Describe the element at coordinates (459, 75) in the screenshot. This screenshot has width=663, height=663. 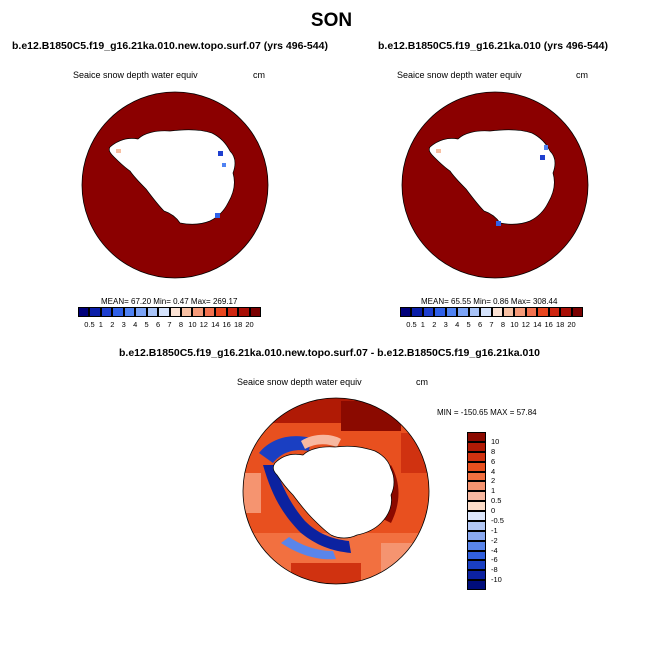
I see `right-panel-variable-label: Seaice snow depth water equiv` at that location.